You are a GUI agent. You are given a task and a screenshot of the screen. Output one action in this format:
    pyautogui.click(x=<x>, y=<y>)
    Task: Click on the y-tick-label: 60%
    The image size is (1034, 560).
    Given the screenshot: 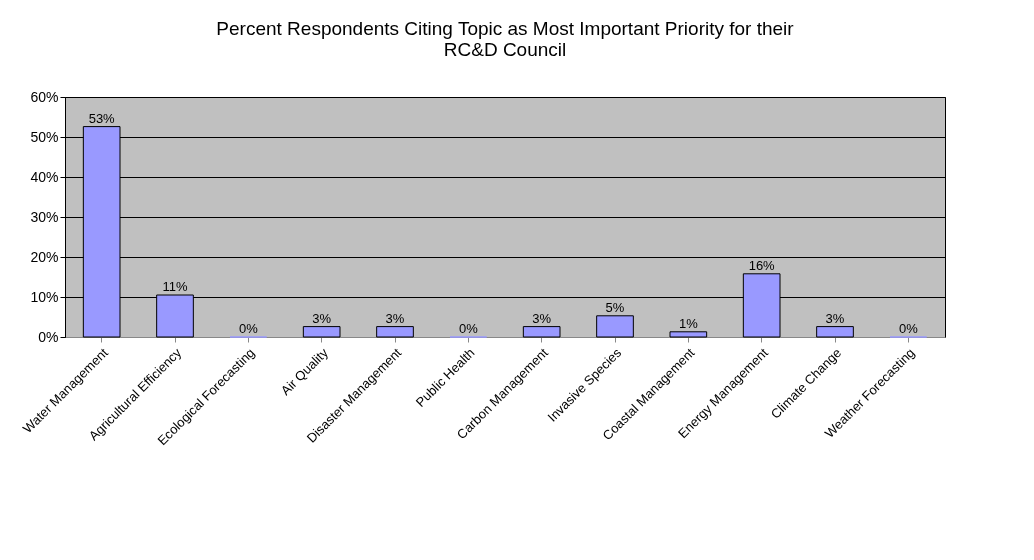 What is the action you would take?
    pyautogui.click(x=44, y=96)
    